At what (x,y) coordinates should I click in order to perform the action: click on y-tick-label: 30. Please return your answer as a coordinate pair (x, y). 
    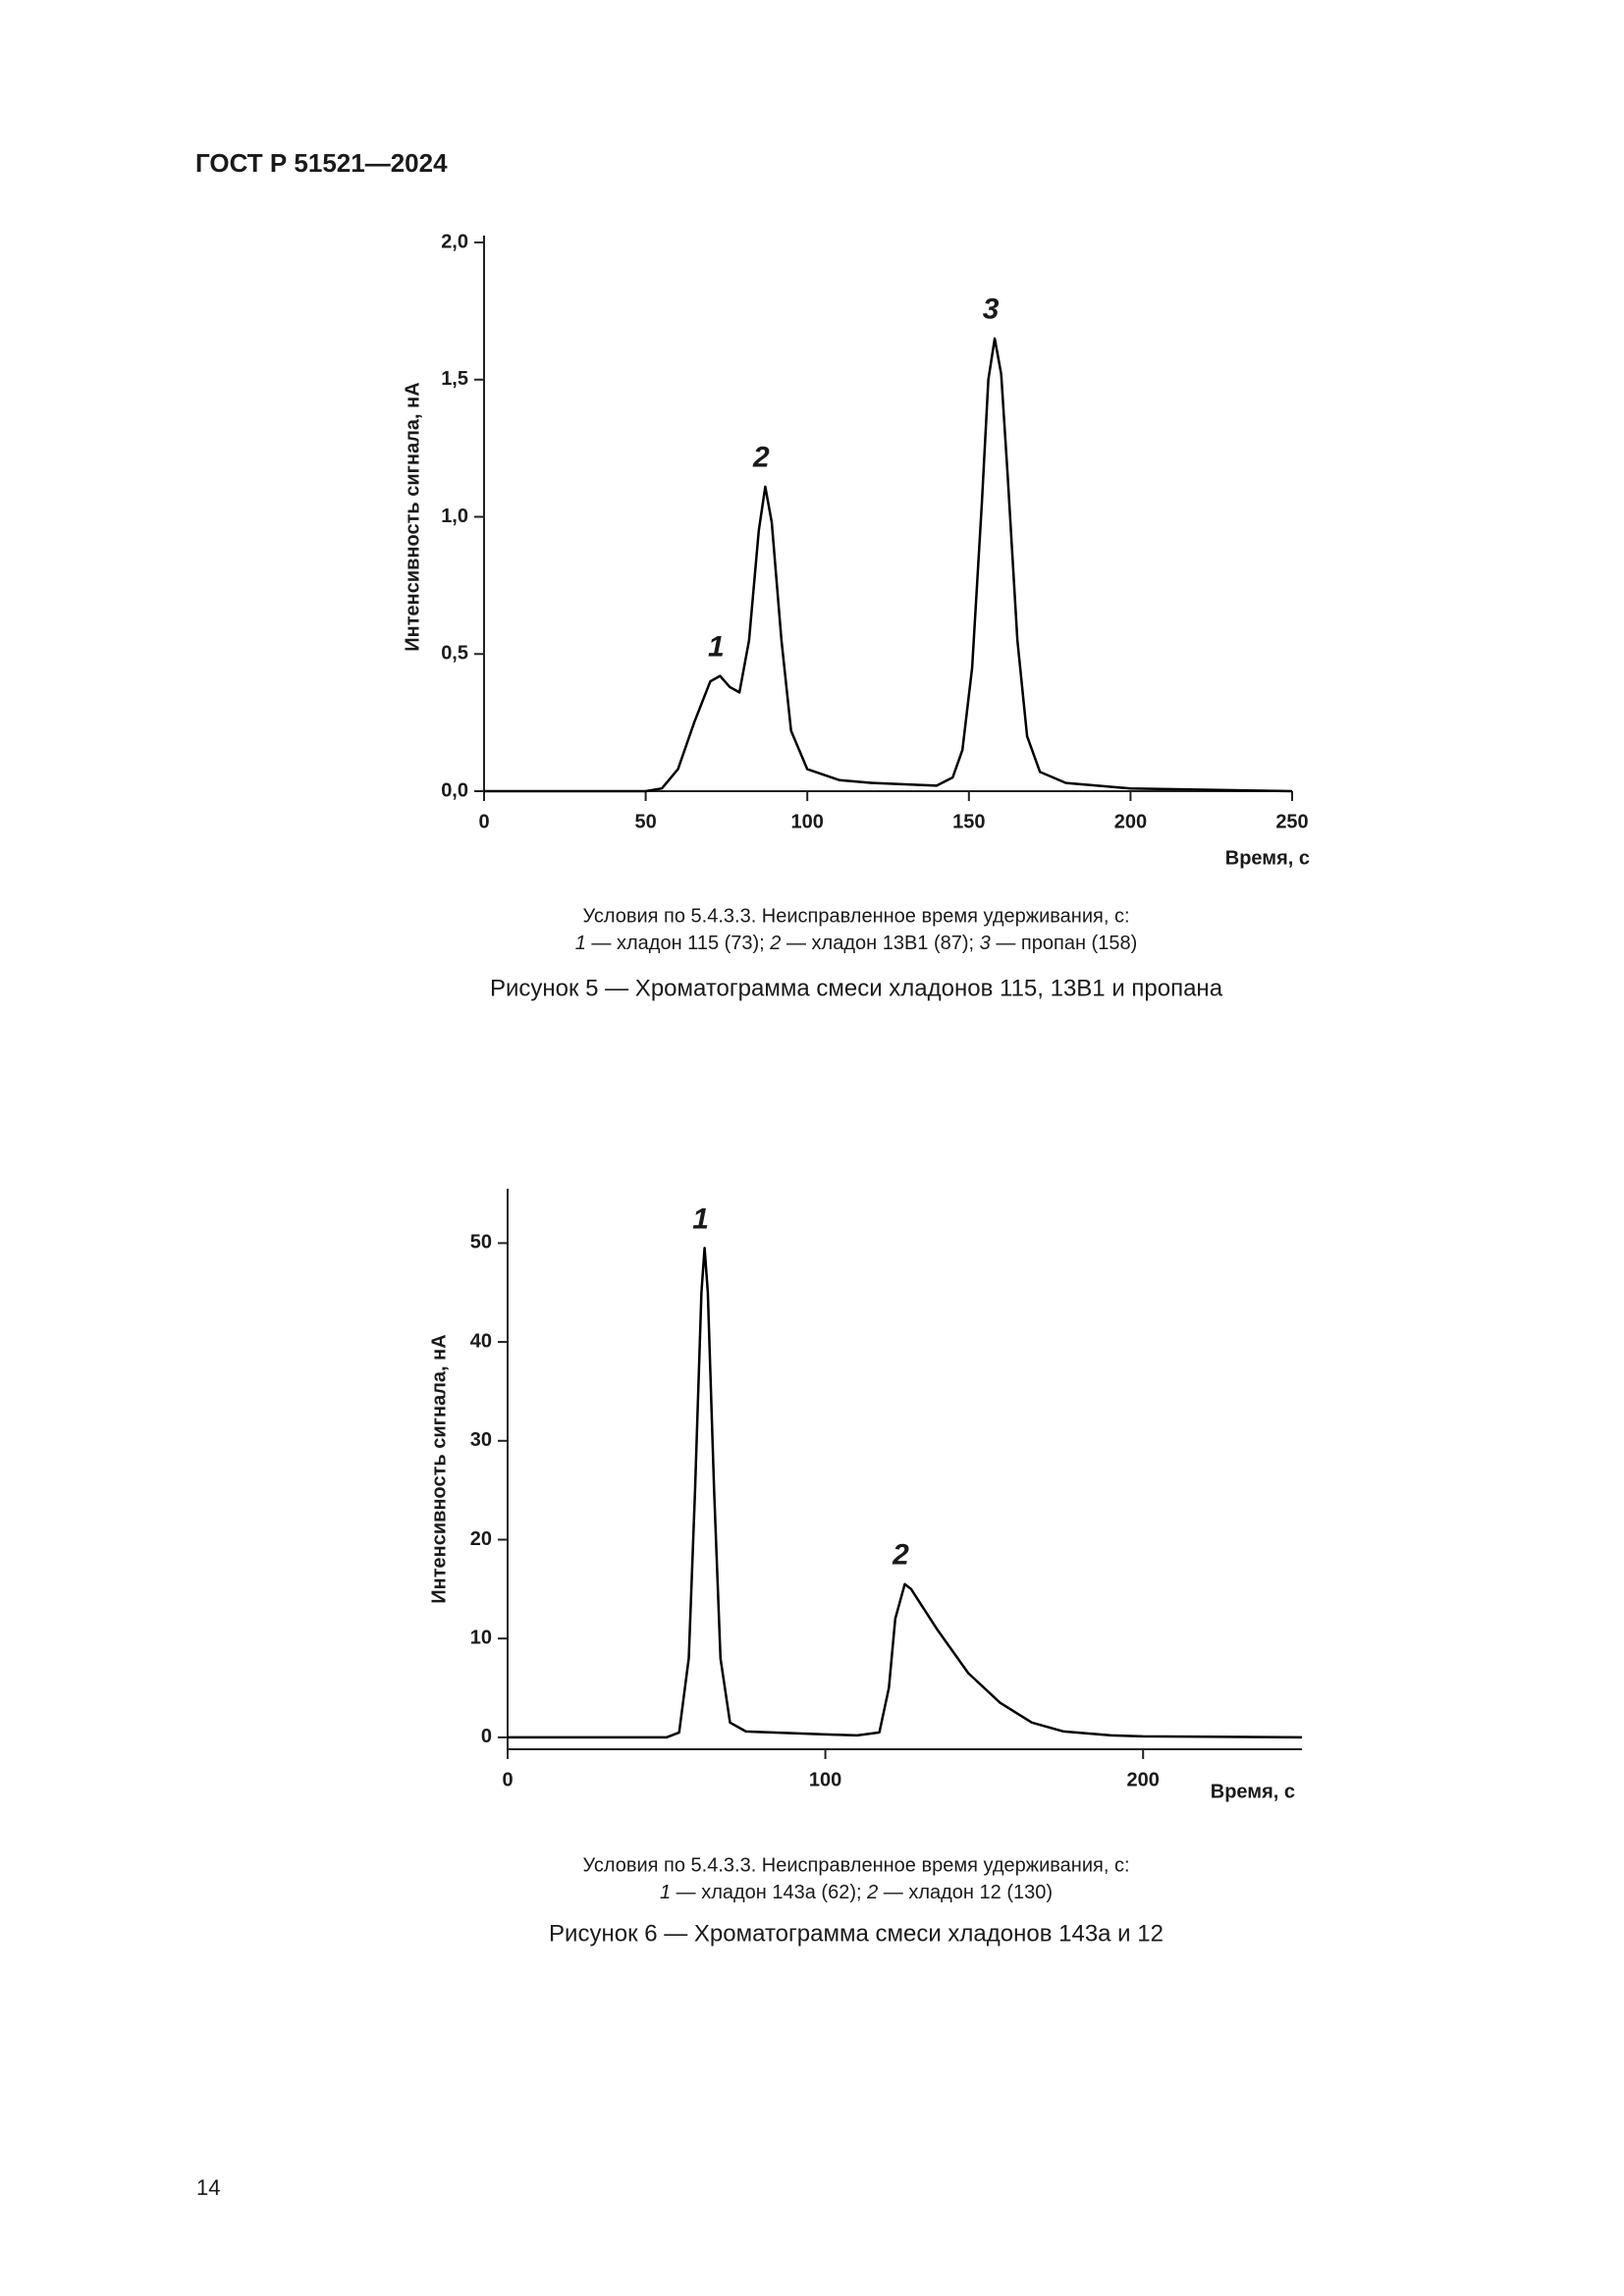
    Looking at the image, I should click on (481, 1440).